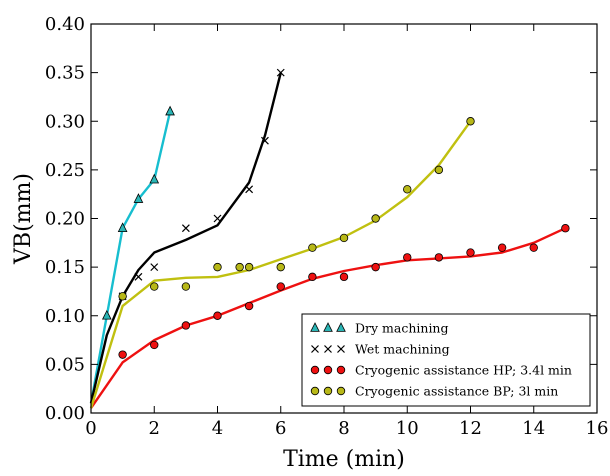  I want to click on y-tick-label: 0.20, so click(65, 219).